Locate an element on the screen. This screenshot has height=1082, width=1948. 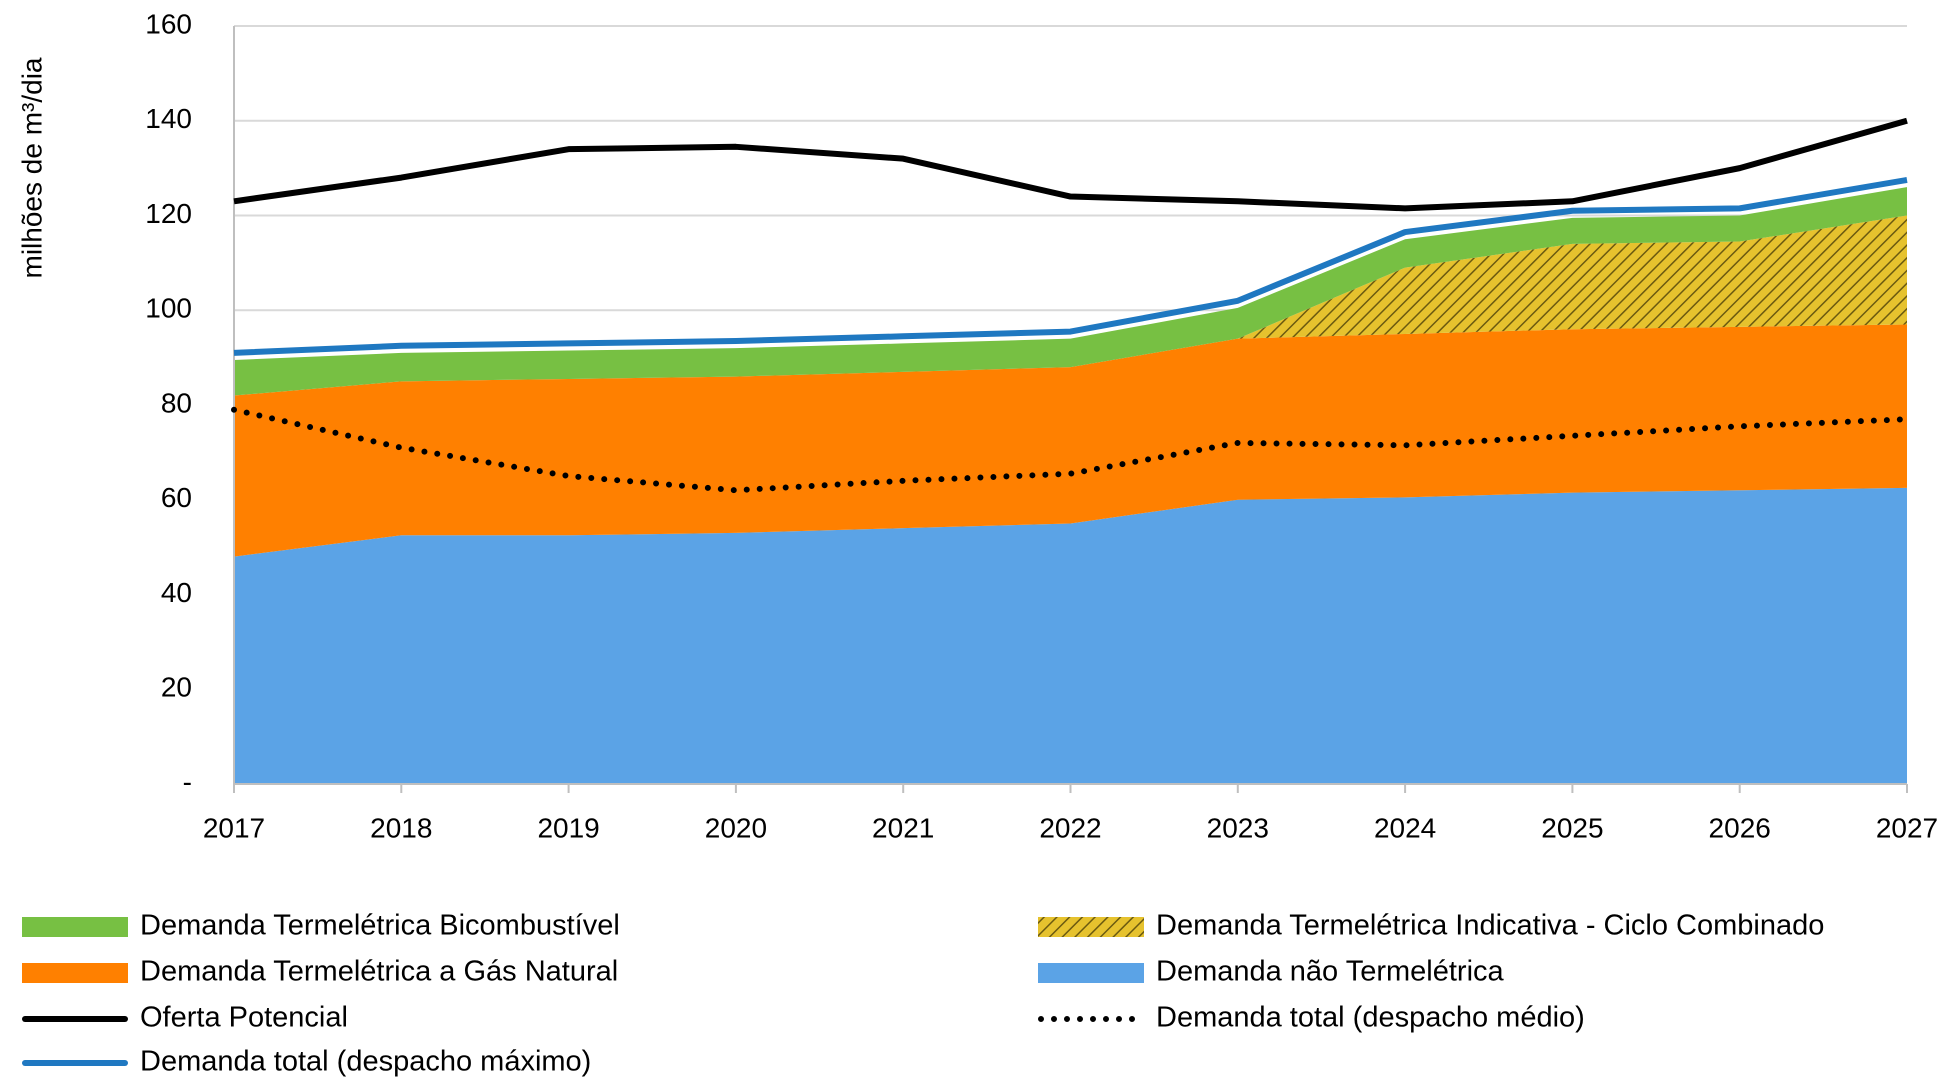
x-tick-label: 2022 is located at coordinates (1070, 827).